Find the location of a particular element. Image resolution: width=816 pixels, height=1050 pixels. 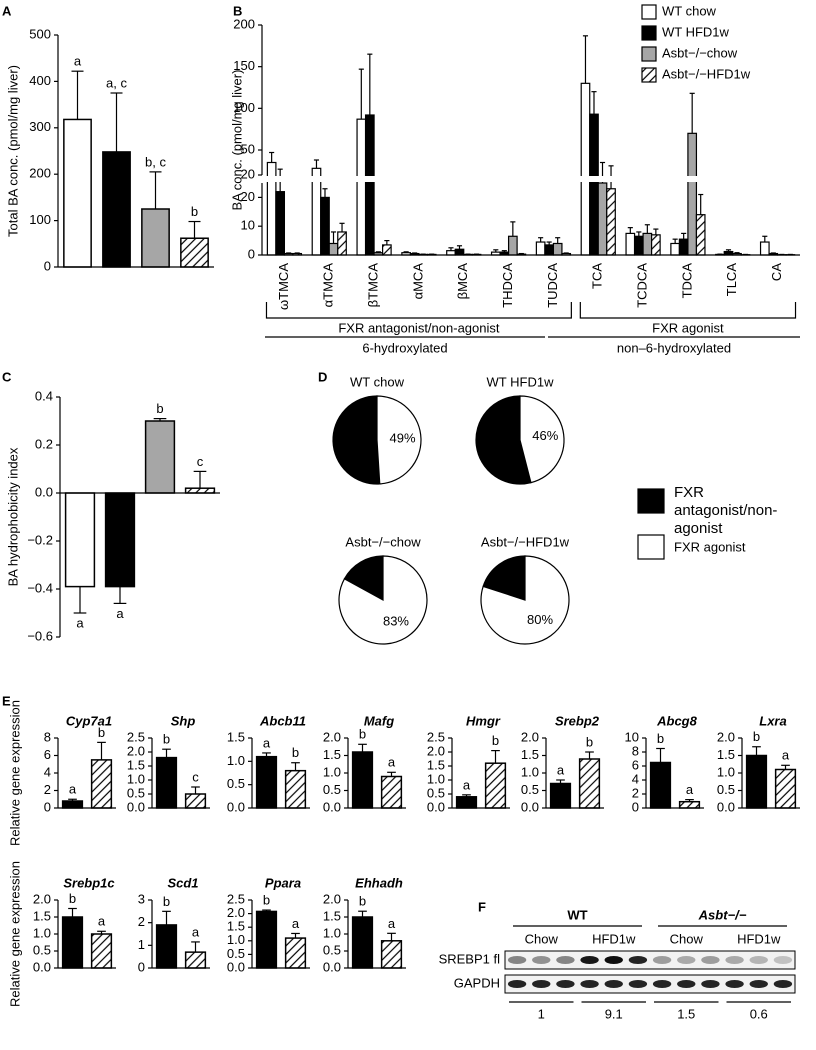

y-tick-label: 100 is located at coordinates (40, 219).